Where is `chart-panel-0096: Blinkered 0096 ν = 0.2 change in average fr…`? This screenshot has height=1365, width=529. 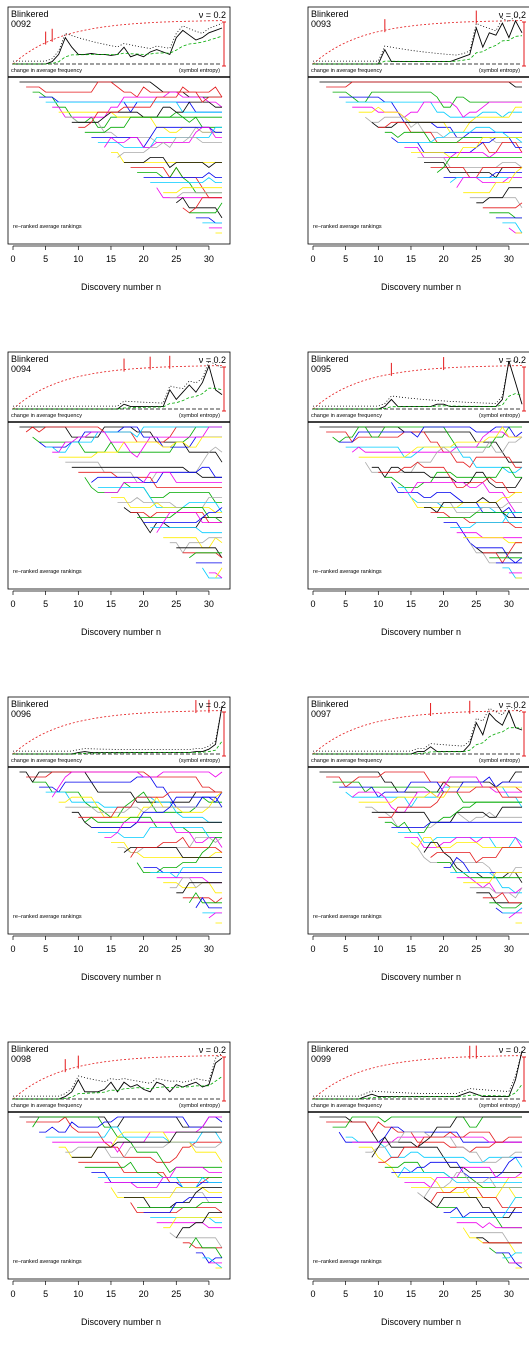
chart-panel-0096: Blinkered 0096 ν = 0.2 change in average fr… is located at coordinates (132, 855).